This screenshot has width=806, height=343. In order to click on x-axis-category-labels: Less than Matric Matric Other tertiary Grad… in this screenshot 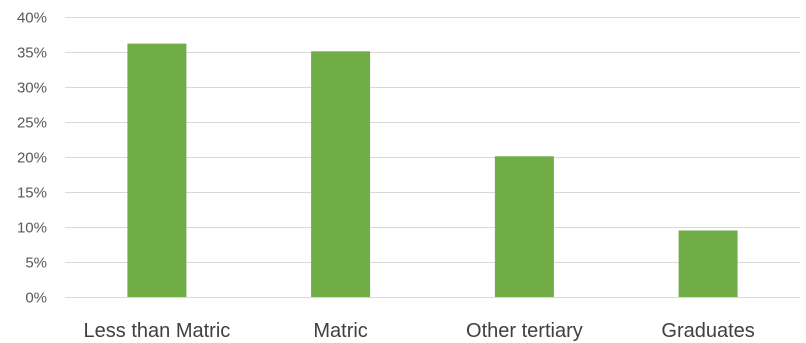, I will do `click(419, 331)`.